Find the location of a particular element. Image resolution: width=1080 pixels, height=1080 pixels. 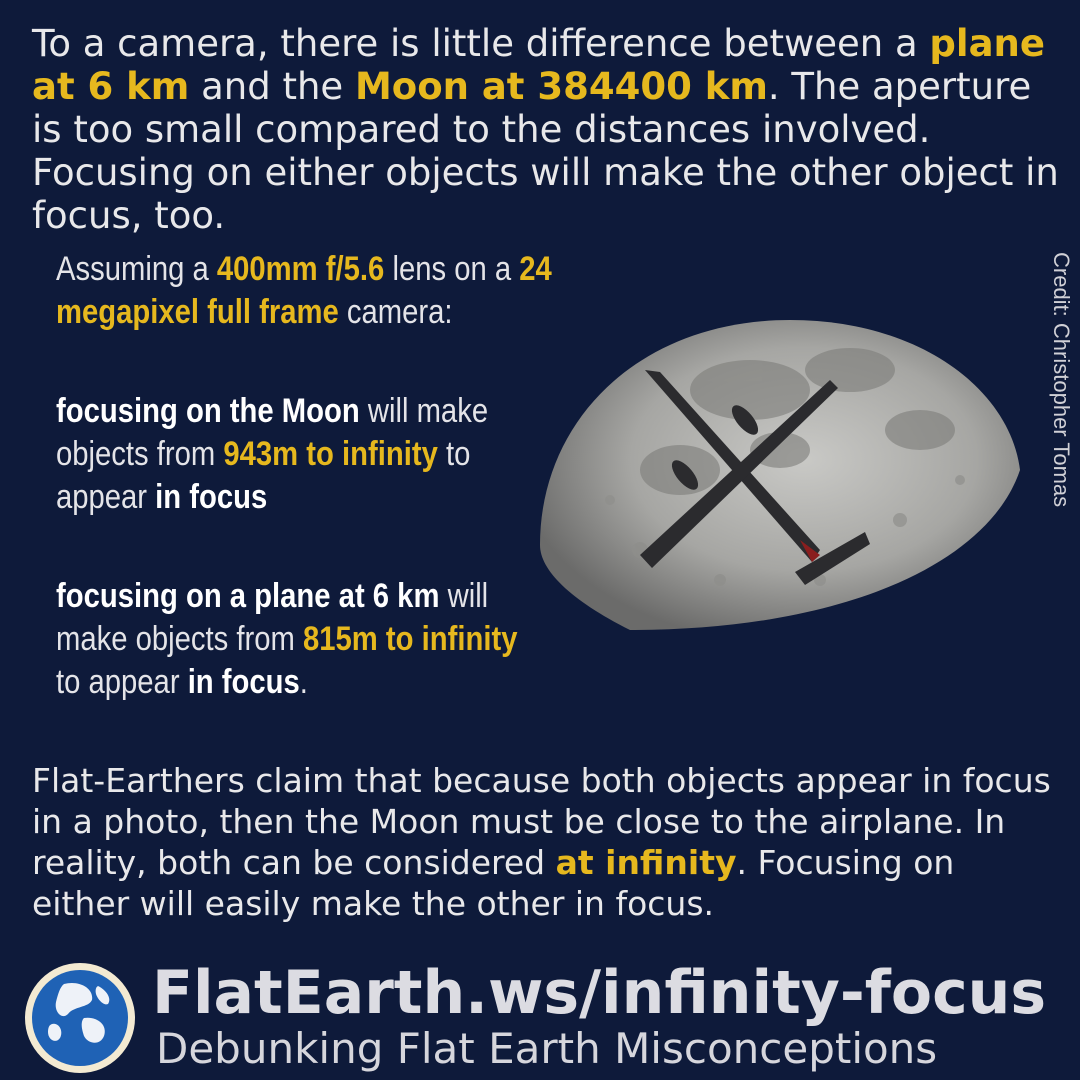

plane-focus-range: 815m to infinity is located at coordinates (410, 639).